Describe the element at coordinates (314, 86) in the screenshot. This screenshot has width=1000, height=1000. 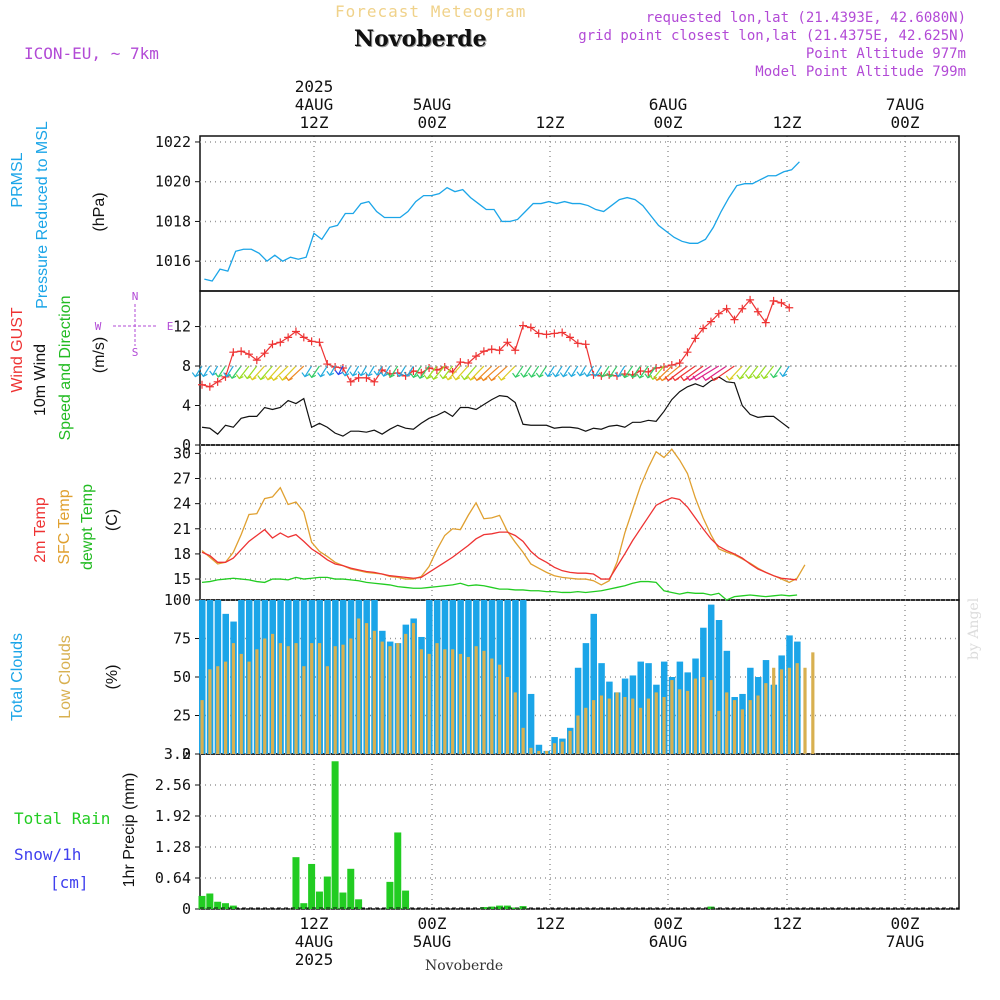
I see `top-time-label: 2025` at that location.